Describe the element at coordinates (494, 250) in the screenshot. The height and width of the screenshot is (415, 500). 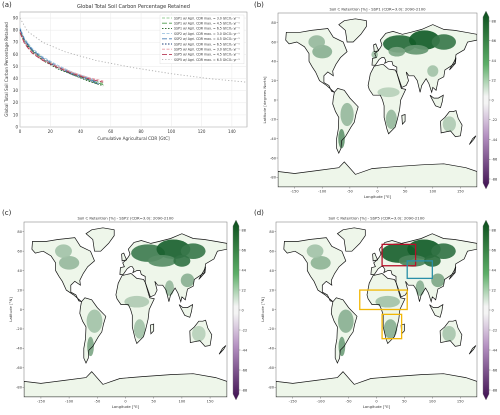
I see `colorbar-tick-label: 66` at that location.